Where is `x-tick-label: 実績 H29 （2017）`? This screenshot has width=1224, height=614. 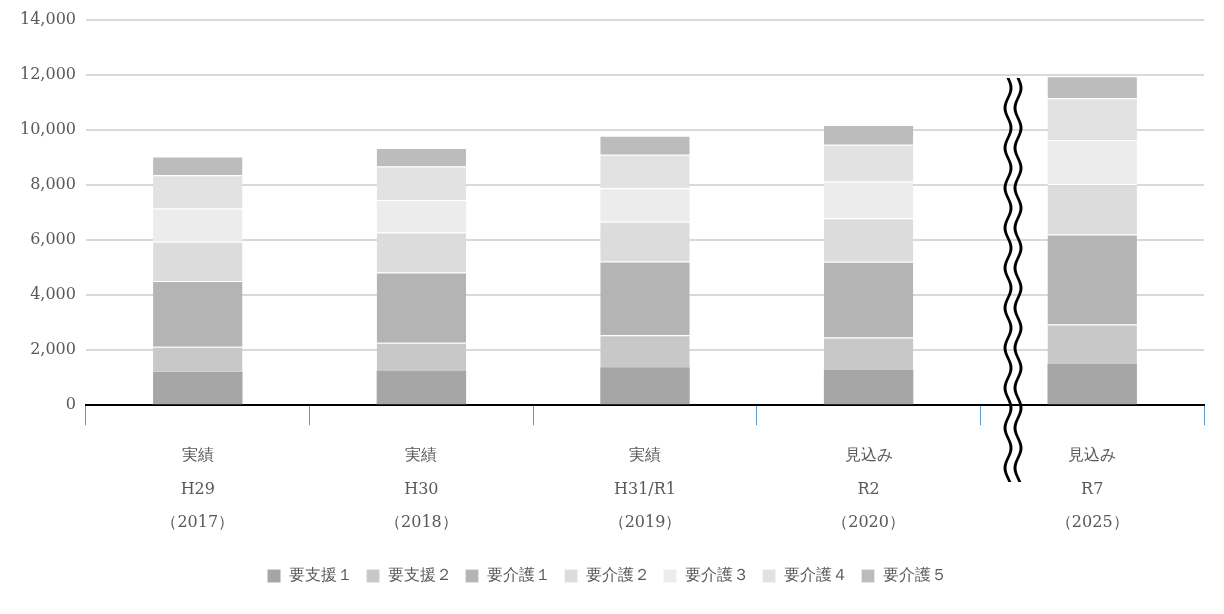
x-tick-label: 実績 H29 （2017） is located at coordinates (198, 488).